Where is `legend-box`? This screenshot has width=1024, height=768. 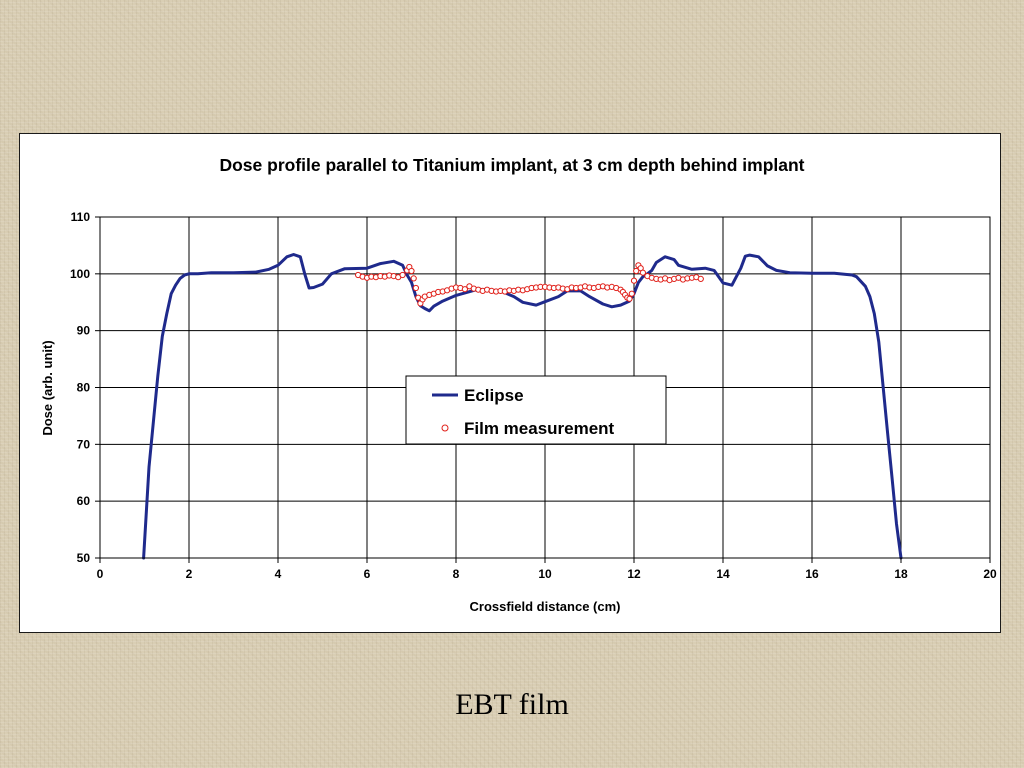 legend-box is located at coordinates (536, 410).